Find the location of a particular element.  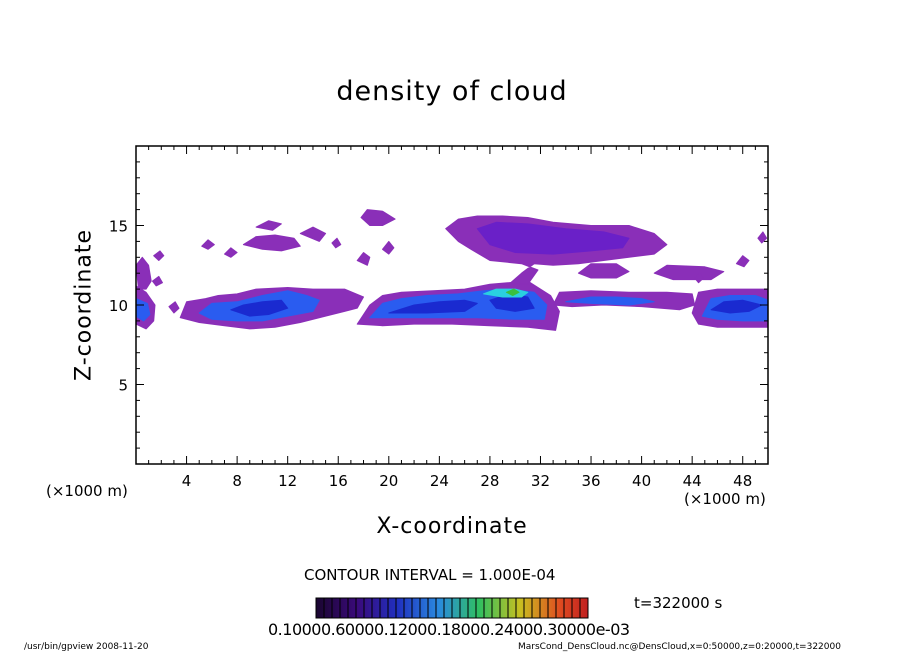

y-axis-label: Z-coordinate is located at coordinates (84, 305).